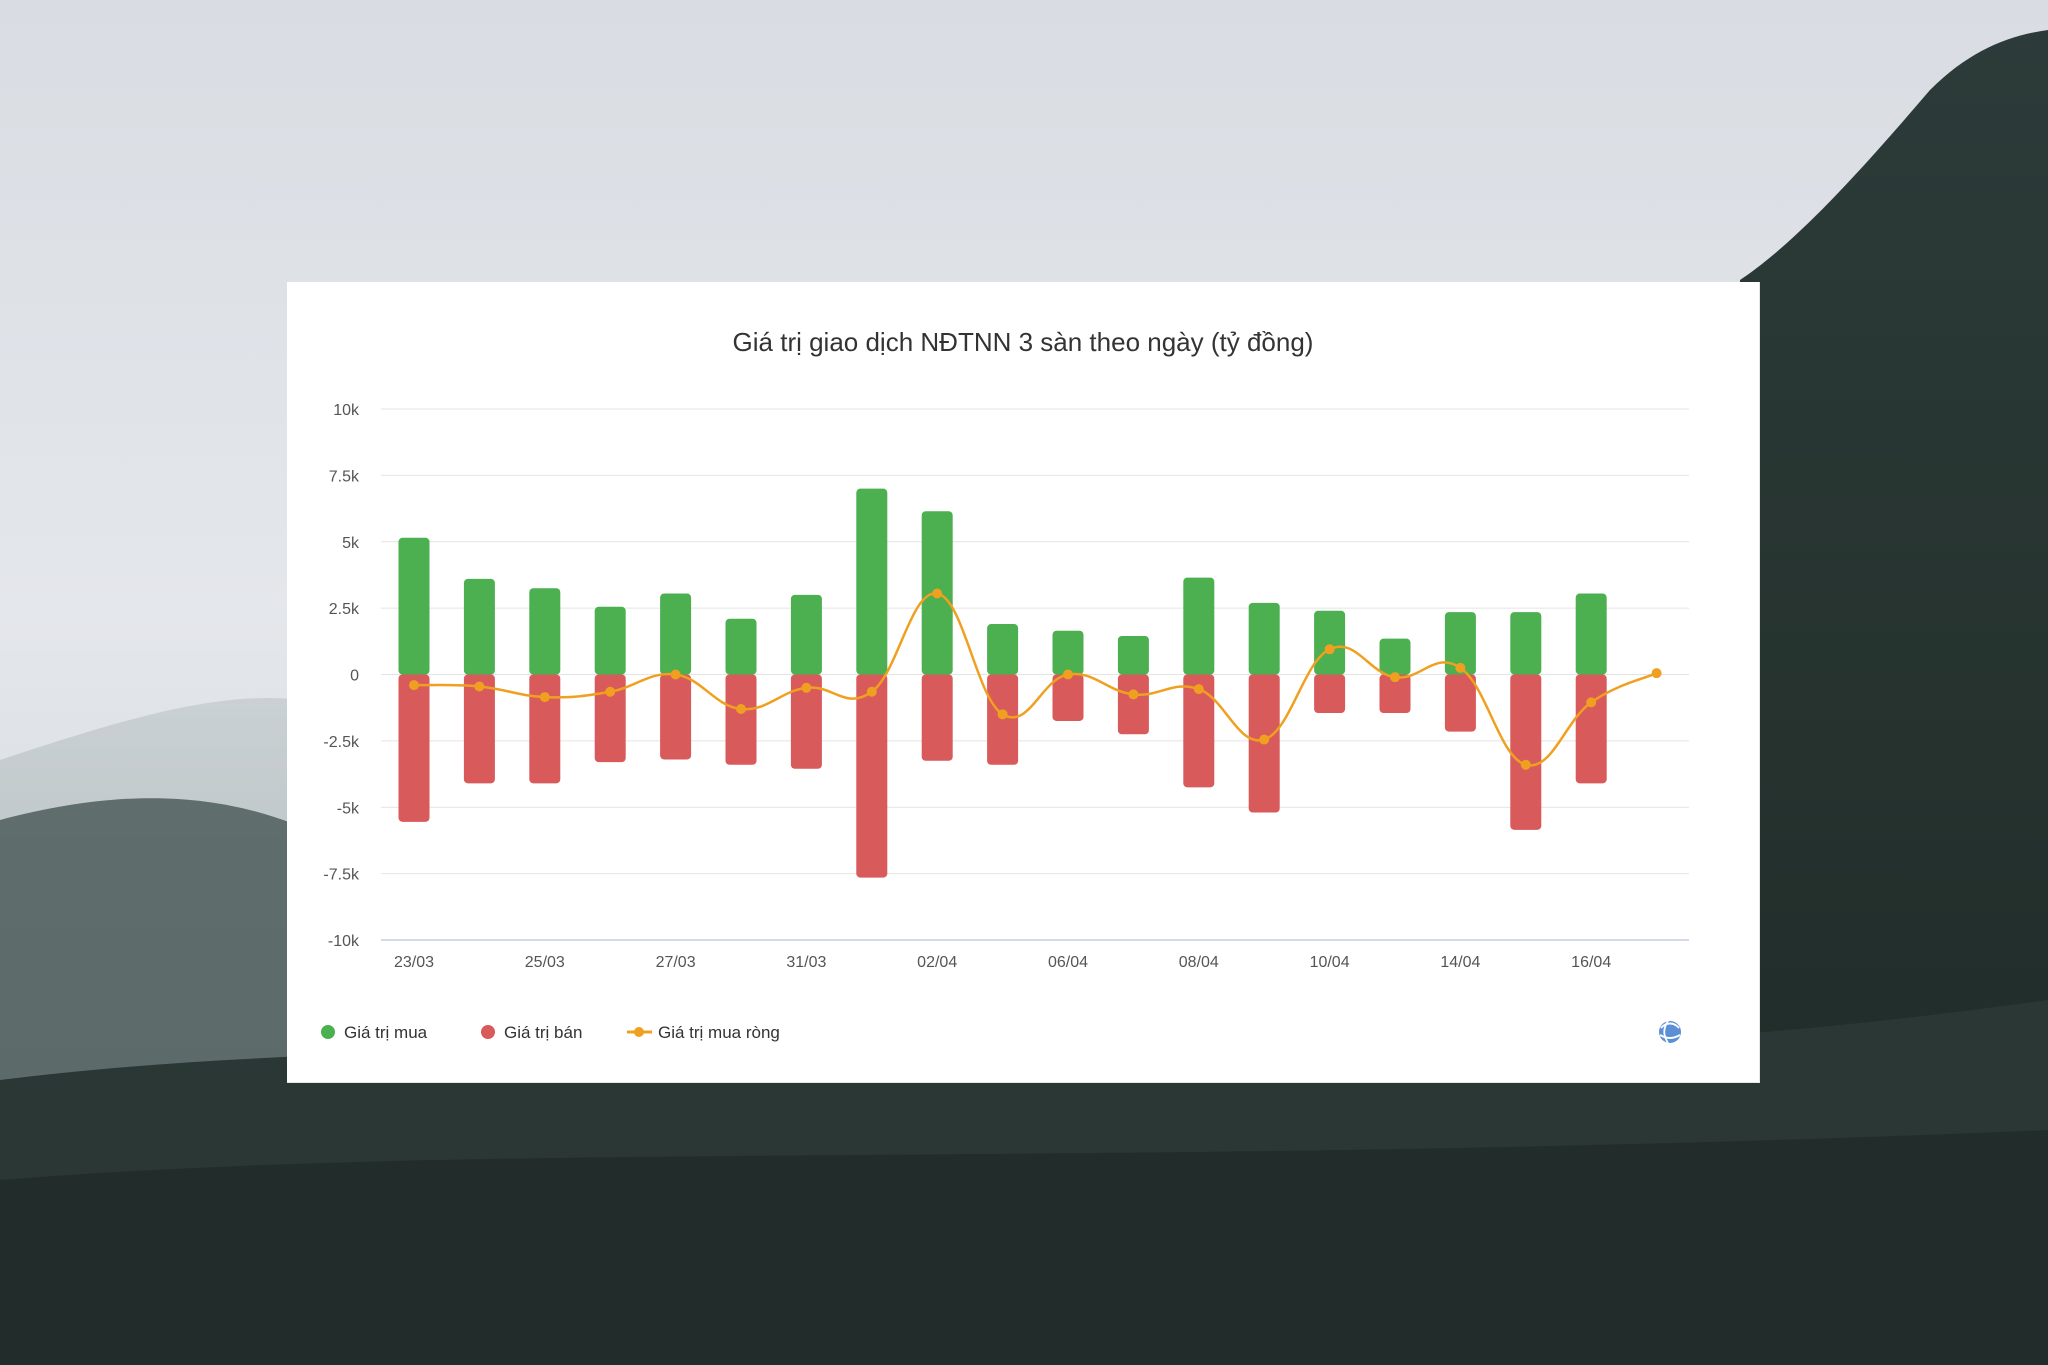 The width and height of the screenshot is (2048, 1365). I want to click on legend-marker-net-dot, so click(639, 1032).